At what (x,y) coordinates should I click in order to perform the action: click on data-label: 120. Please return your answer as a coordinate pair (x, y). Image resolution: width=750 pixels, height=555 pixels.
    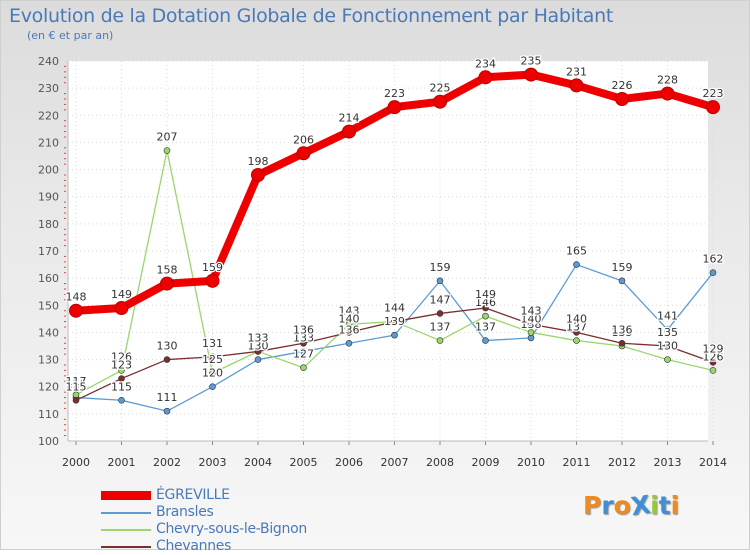
    Looking at the image, I should click on (212, 373).